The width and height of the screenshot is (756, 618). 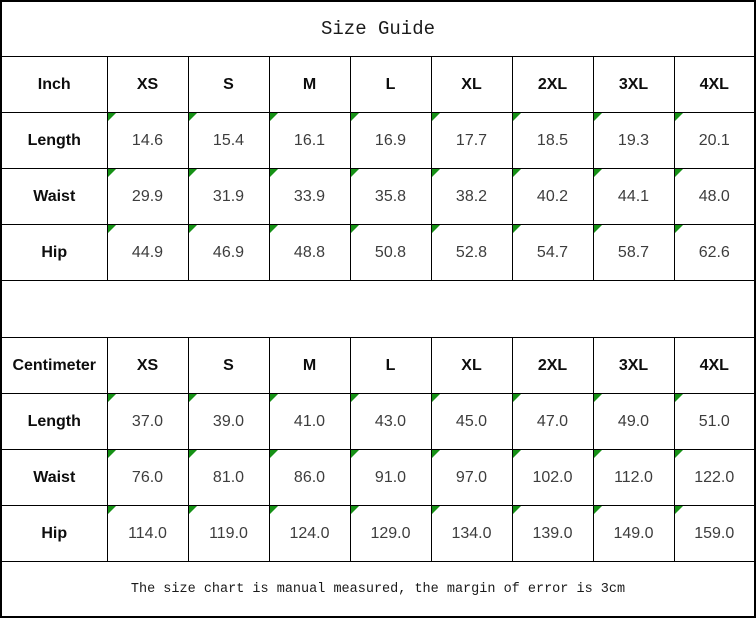 I want to click on size-value-cell: 31.9, so click(x=228, y=196).